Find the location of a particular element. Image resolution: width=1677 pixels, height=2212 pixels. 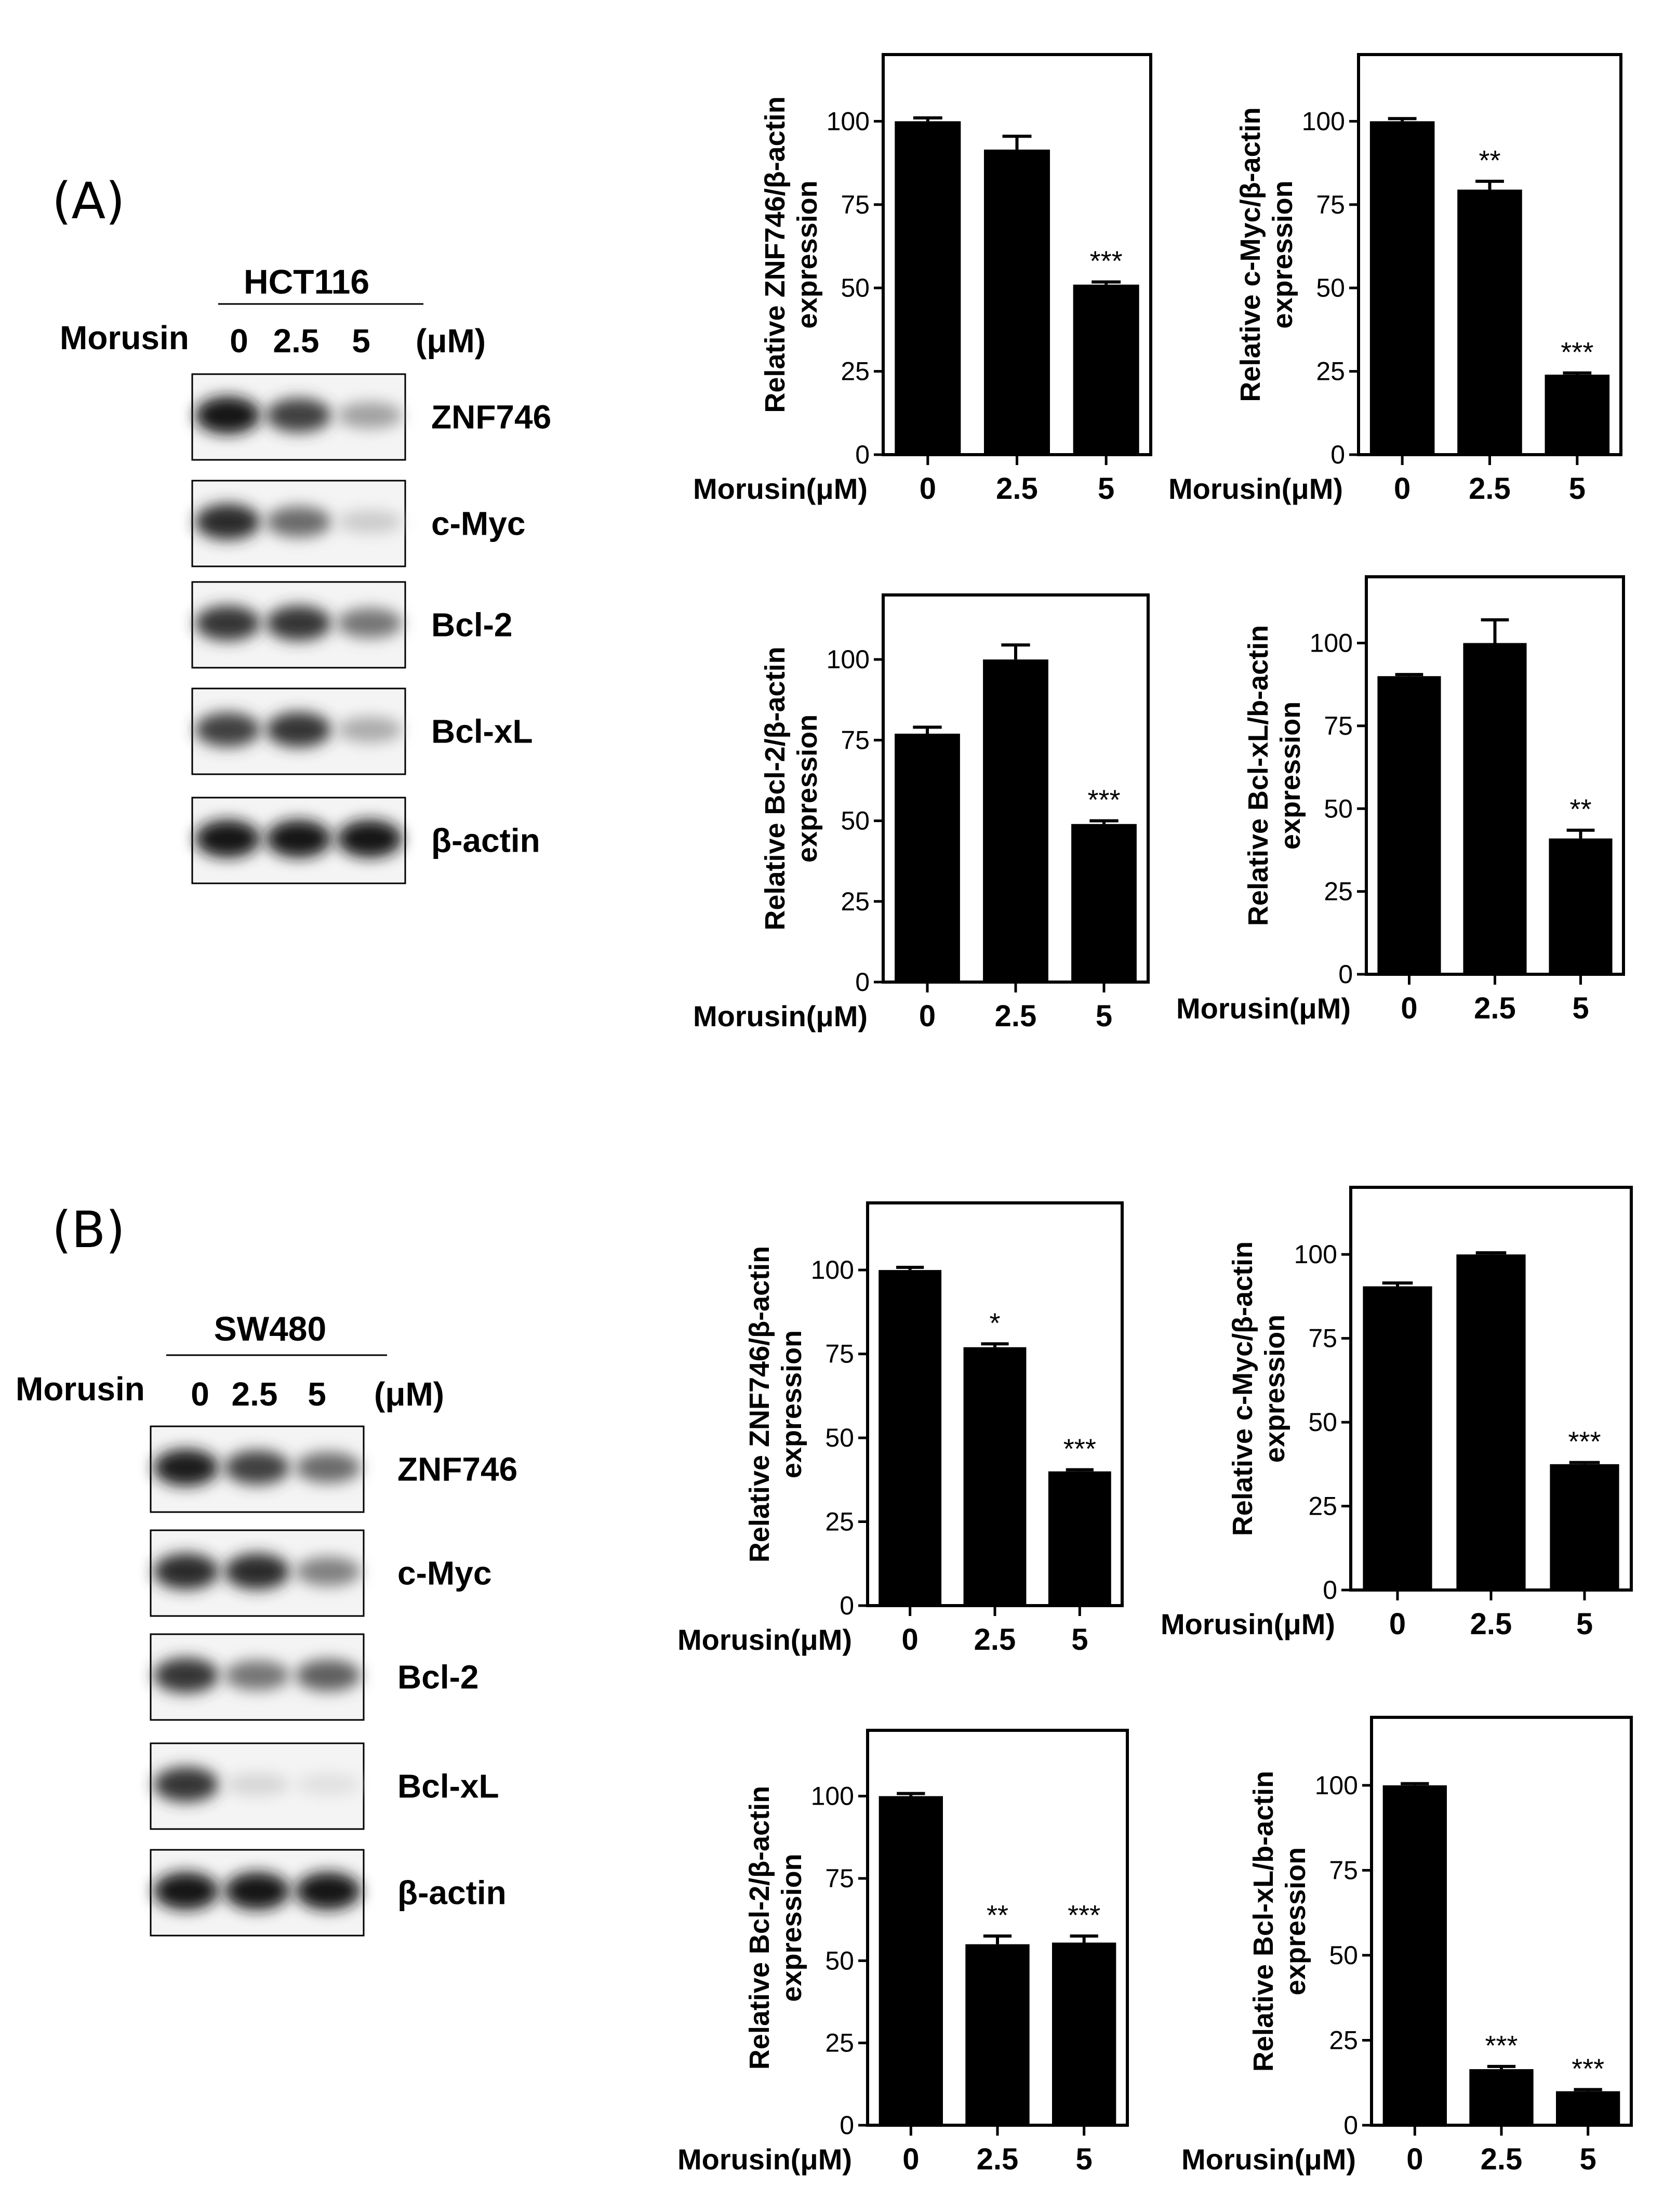

cell-line-label: SW480 is located at coordinates (270, 1328).